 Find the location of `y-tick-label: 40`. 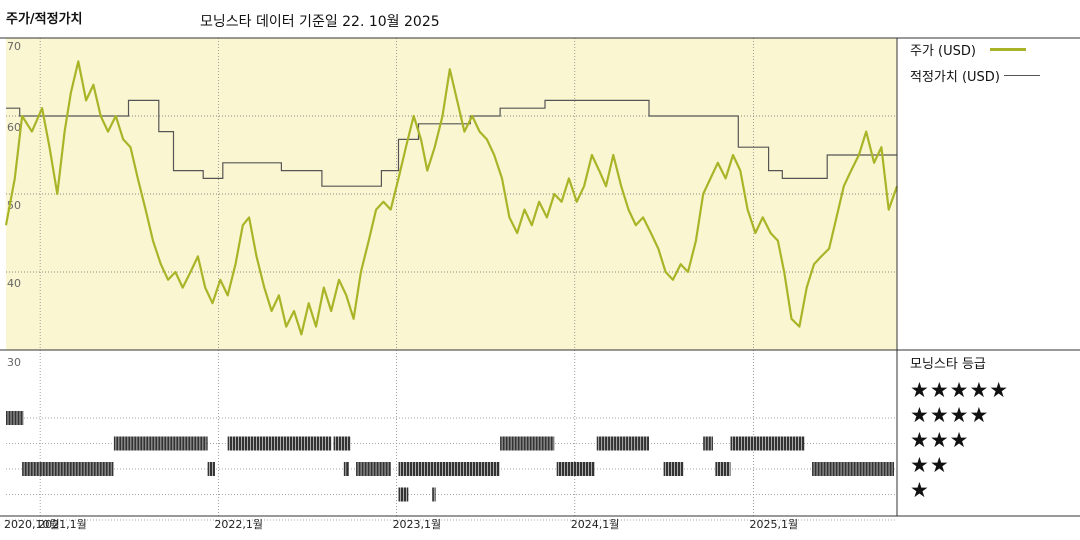

y-tick-label: 40 is located at coordinates (14, 283).